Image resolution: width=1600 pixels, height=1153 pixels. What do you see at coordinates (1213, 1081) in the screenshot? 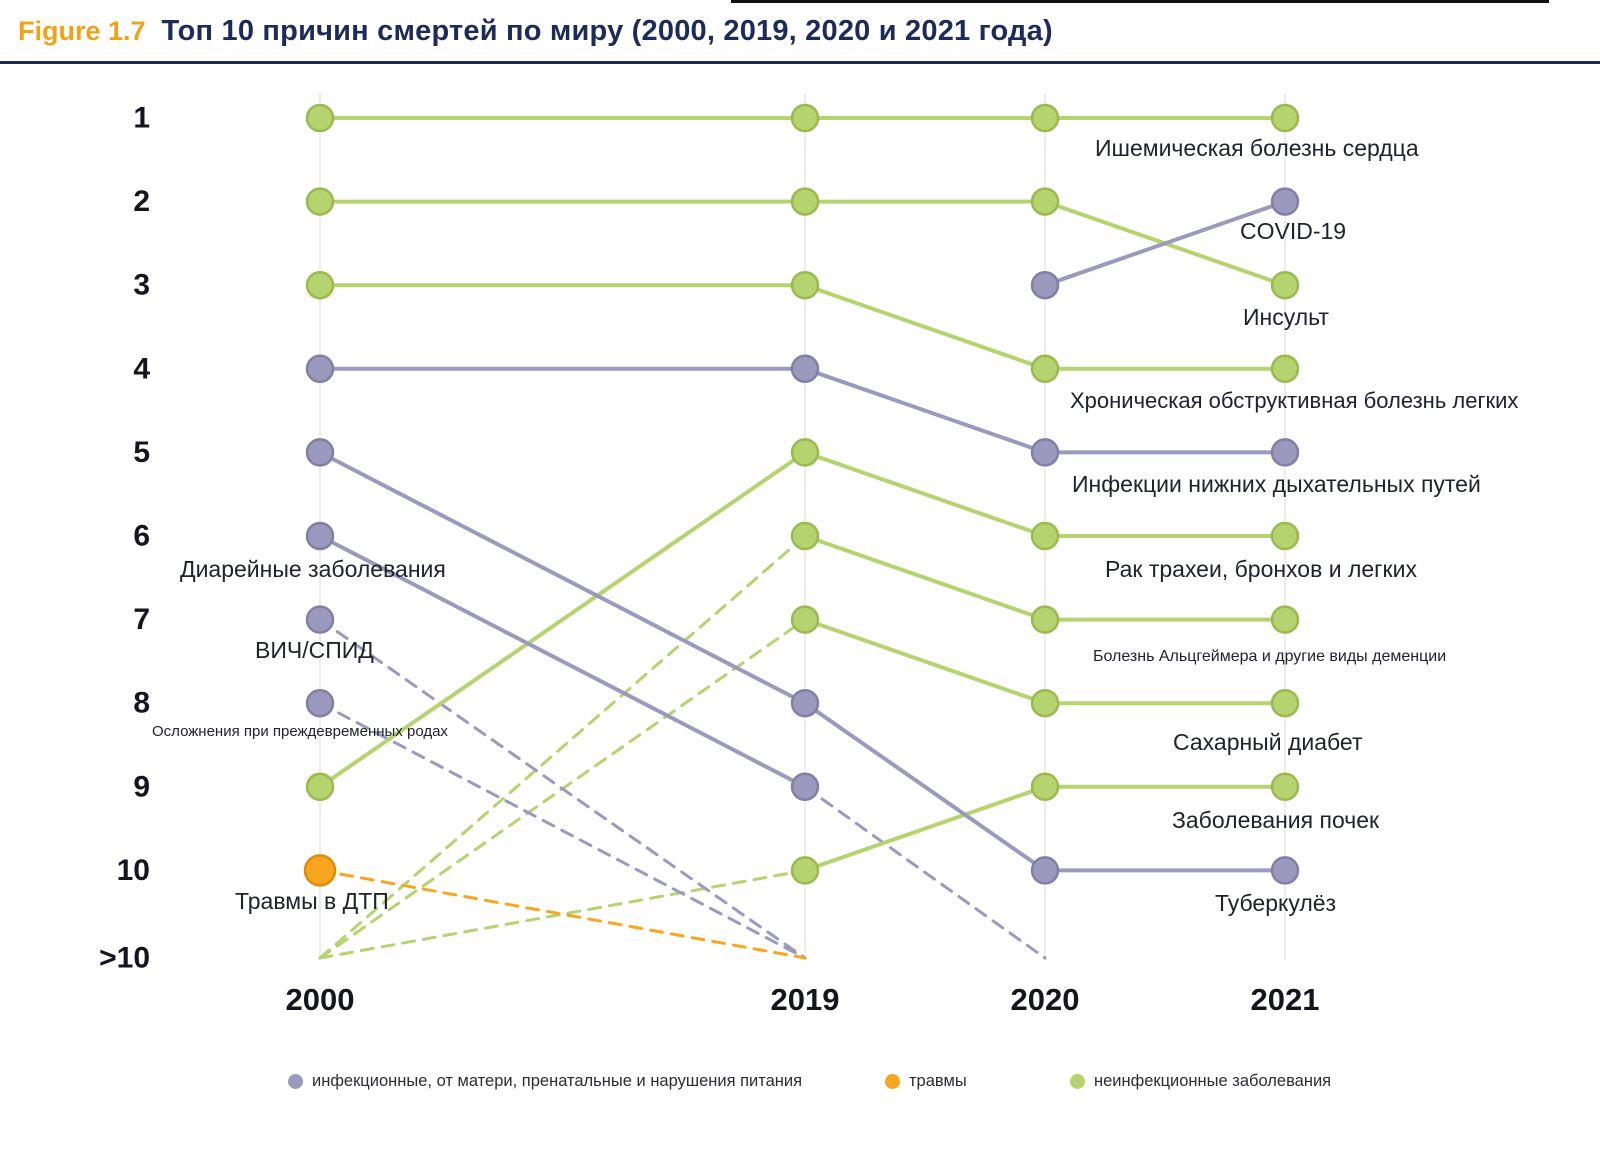
I see `legend-label-noncommunicable: неинфекционные заболевания` at bounding box center [1213, 1081].